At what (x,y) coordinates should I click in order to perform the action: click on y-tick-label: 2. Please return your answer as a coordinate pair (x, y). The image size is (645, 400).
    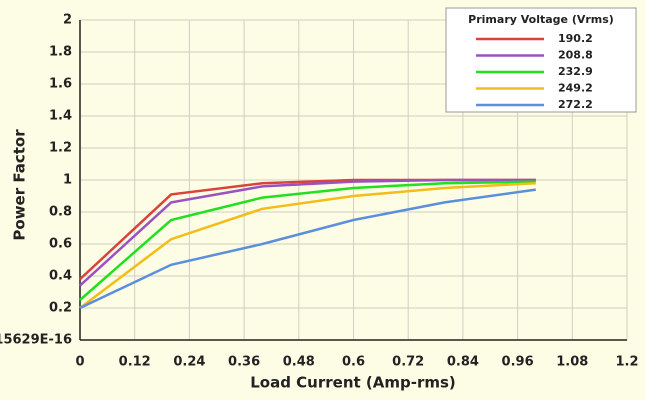
    Looking at the image, I should click on (67, 20).